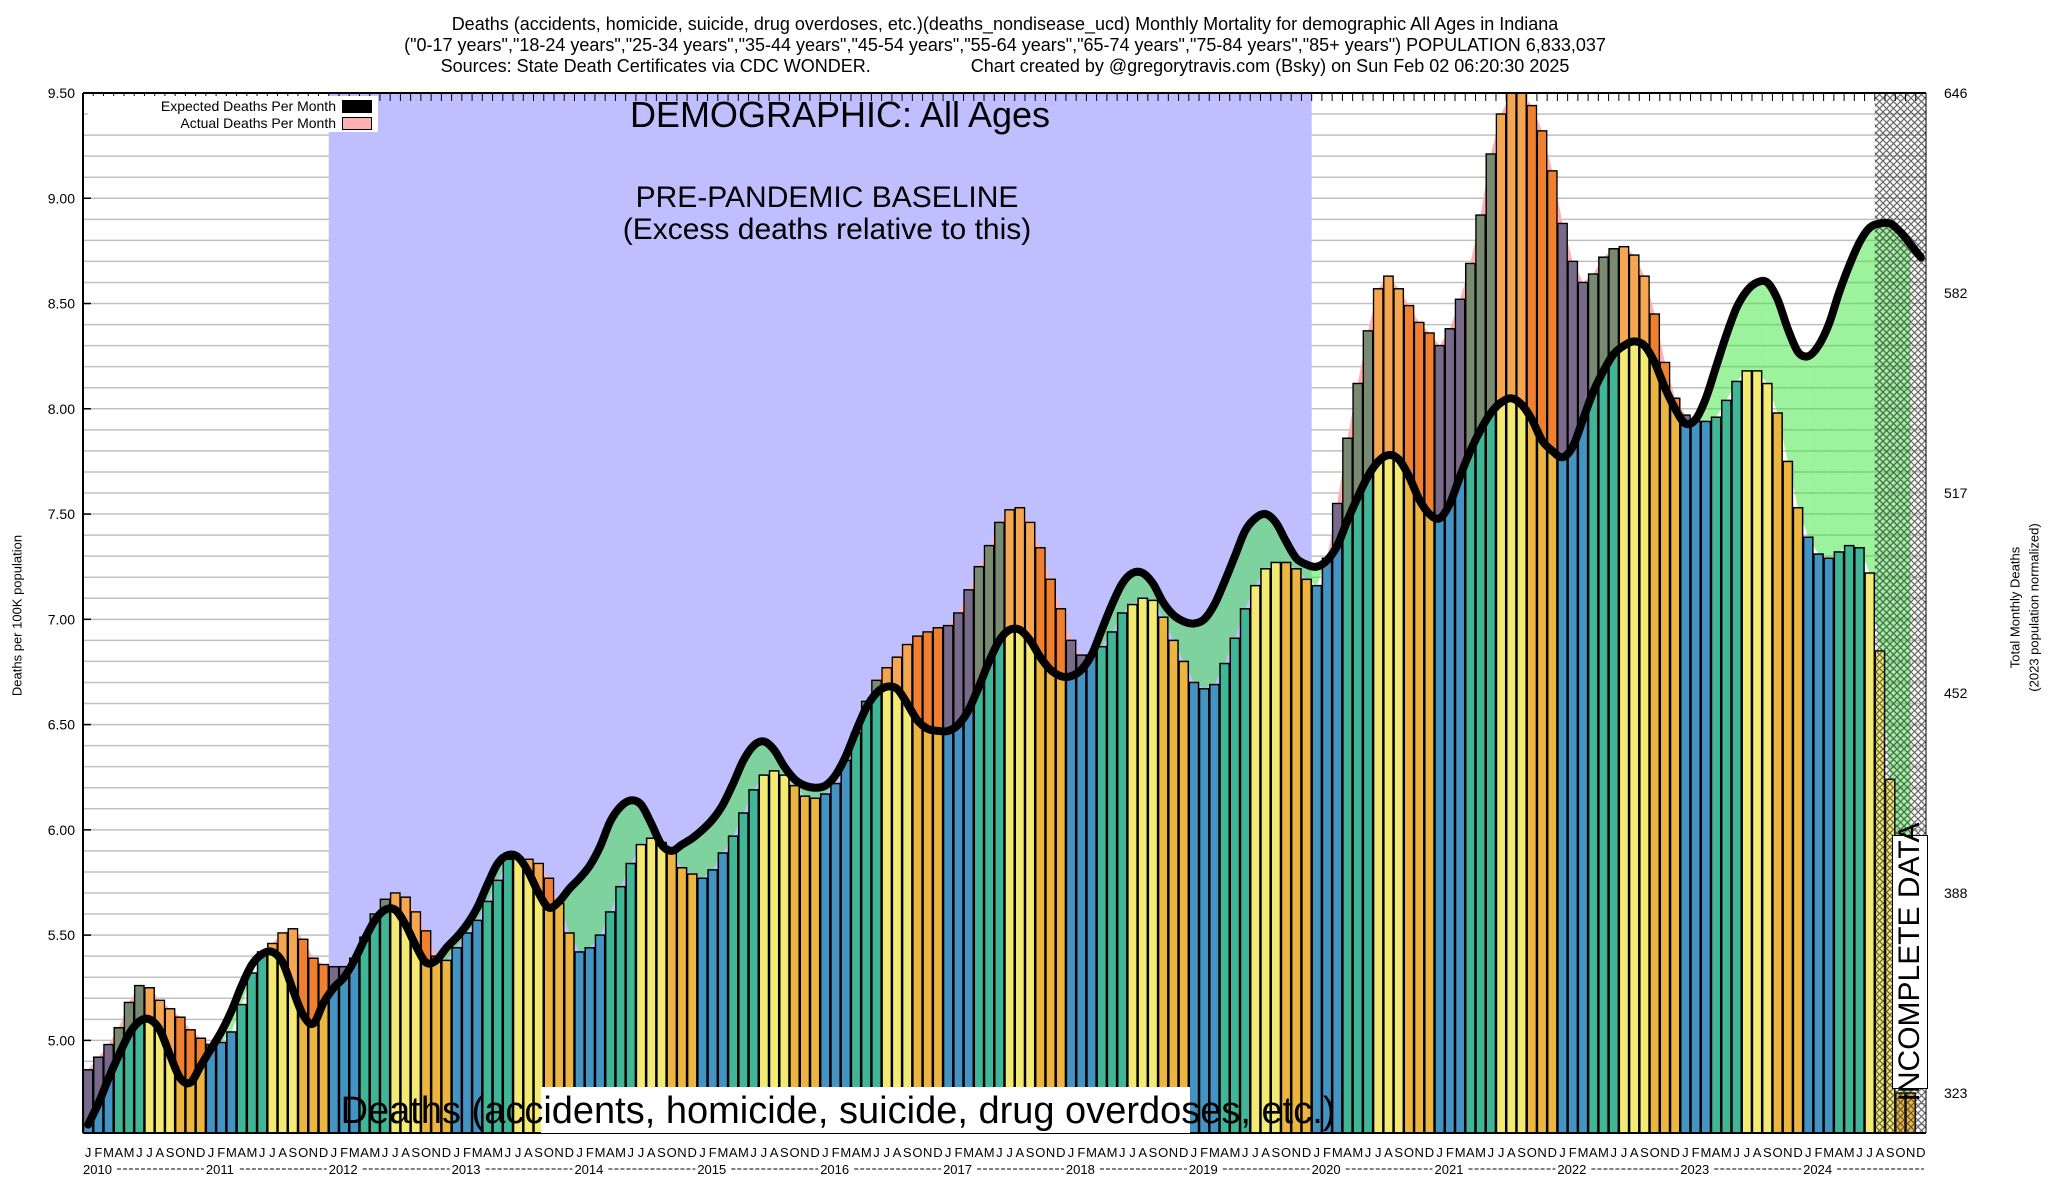 The width and height of the screenshot is (2048, 1200). What do you see at coordinates (1817, 1169) in the screenshot?
I see `year-label: 2024` at bounding box center [1817, 1169].